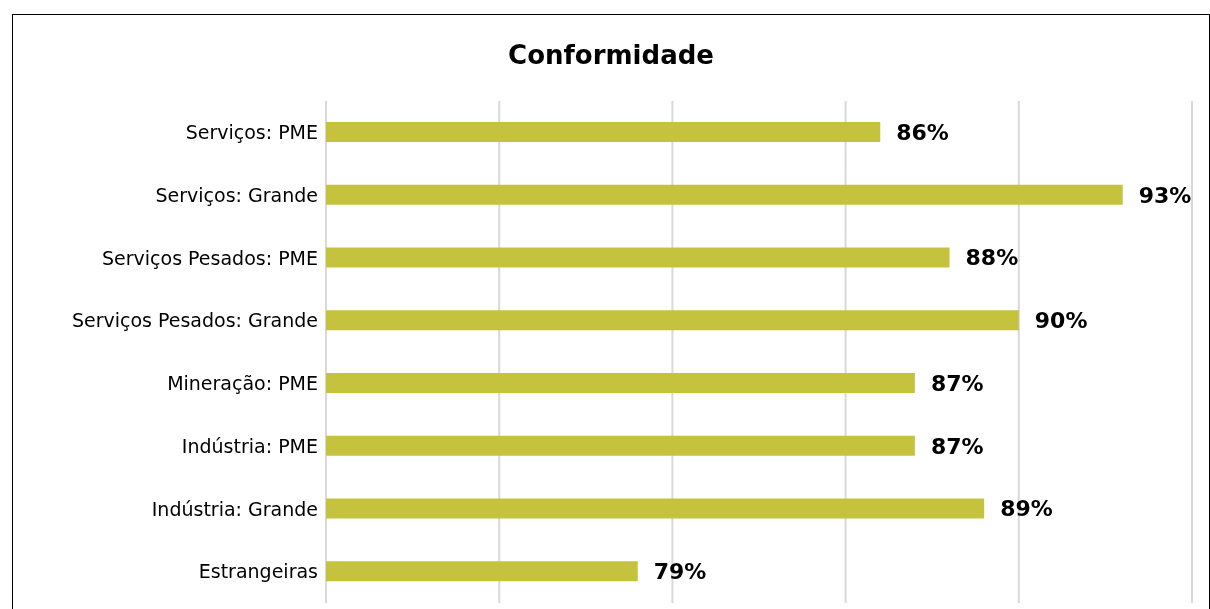  I want to click on data-label: 88%, so click(992, 258).